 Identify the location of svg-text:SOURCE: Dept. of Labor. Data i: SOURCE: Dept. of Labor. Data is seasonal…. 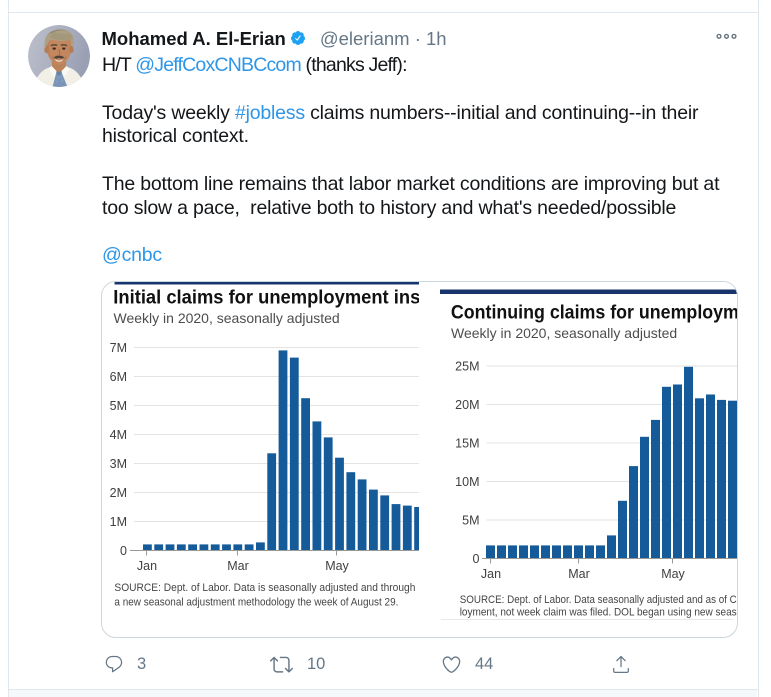
(264, 588).